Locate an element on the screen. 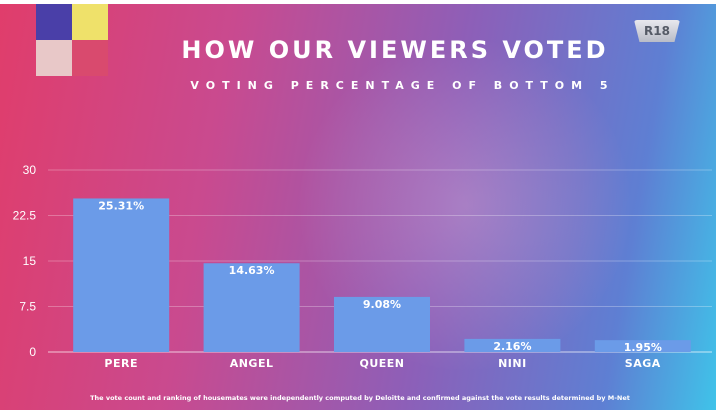 This screenshot has width=720, height=416. chart-subtitle: VOTING PERCENTAGE OF BOTTOM 5 is located at coordinates (402, 85).